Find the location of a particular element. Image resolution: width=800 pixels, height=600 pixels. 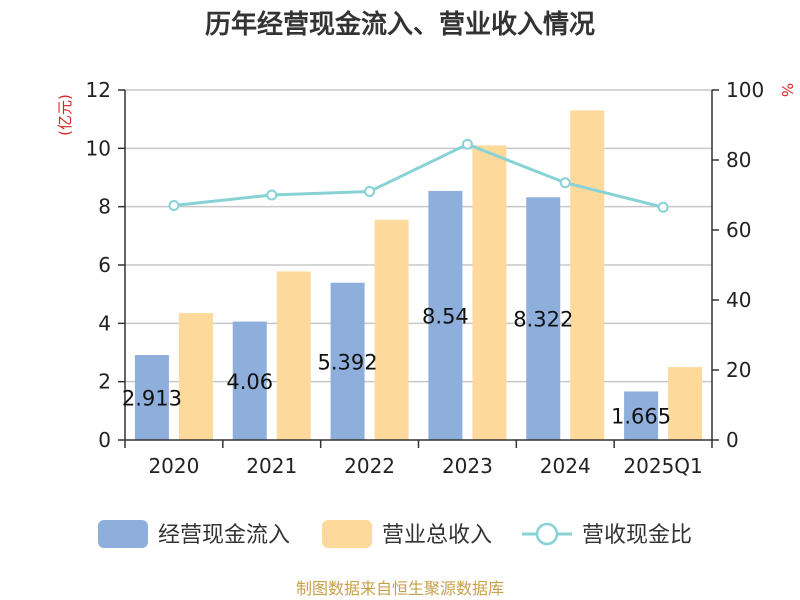

y-left-tick-label: 12 is located at coordinates (98, 90).